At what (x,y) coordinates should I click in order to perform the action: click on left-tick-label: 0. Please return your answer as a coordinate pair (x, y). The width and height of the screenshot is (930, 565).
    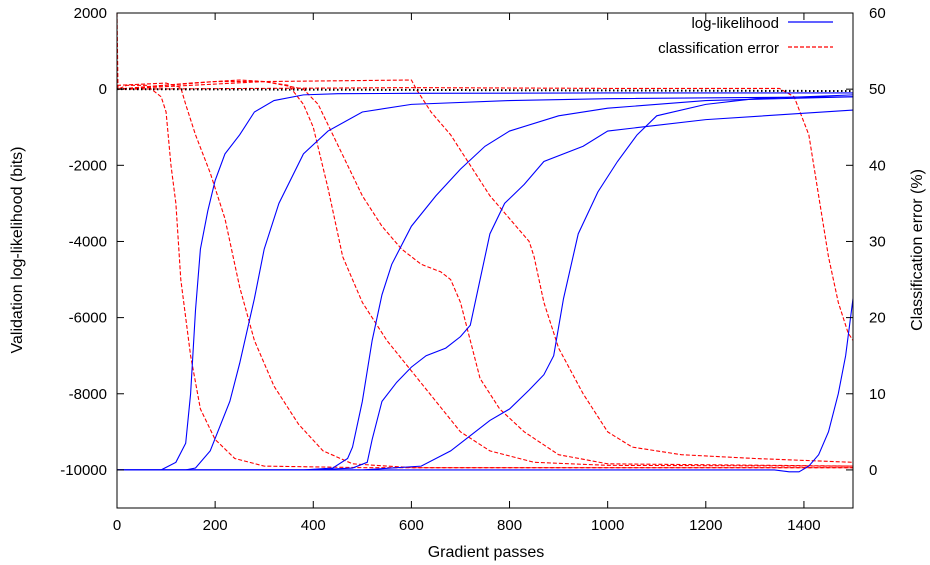
    Looking at the image, I should click on (103, 89).